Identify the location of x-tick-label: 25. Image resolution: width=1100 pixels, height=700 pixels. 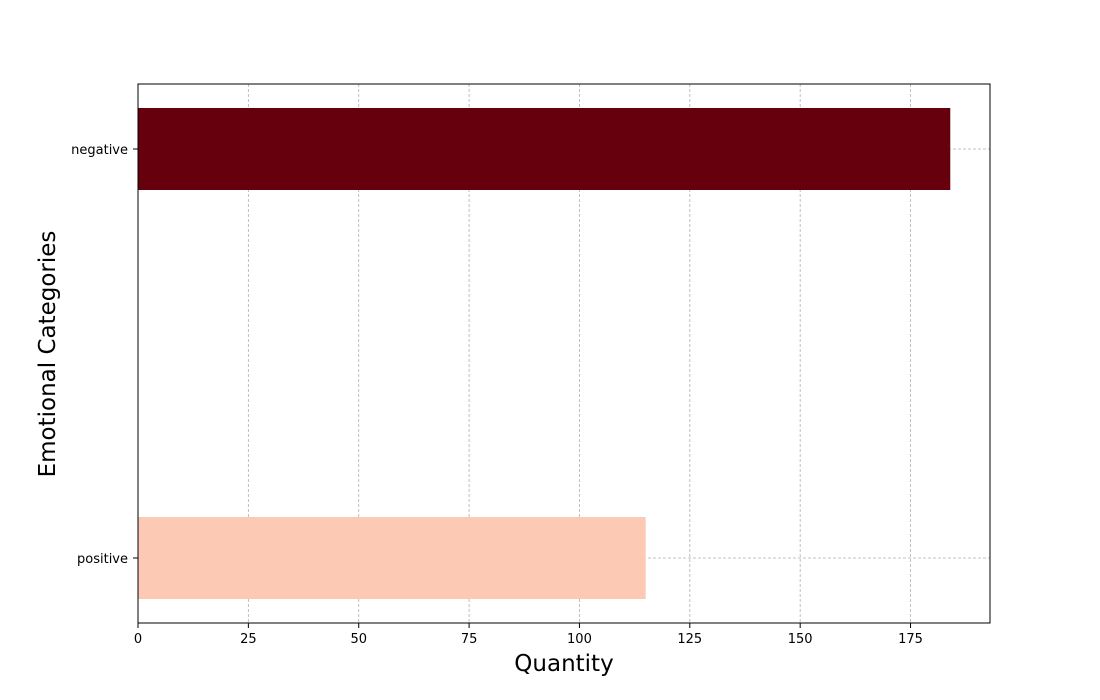
(248, 639).